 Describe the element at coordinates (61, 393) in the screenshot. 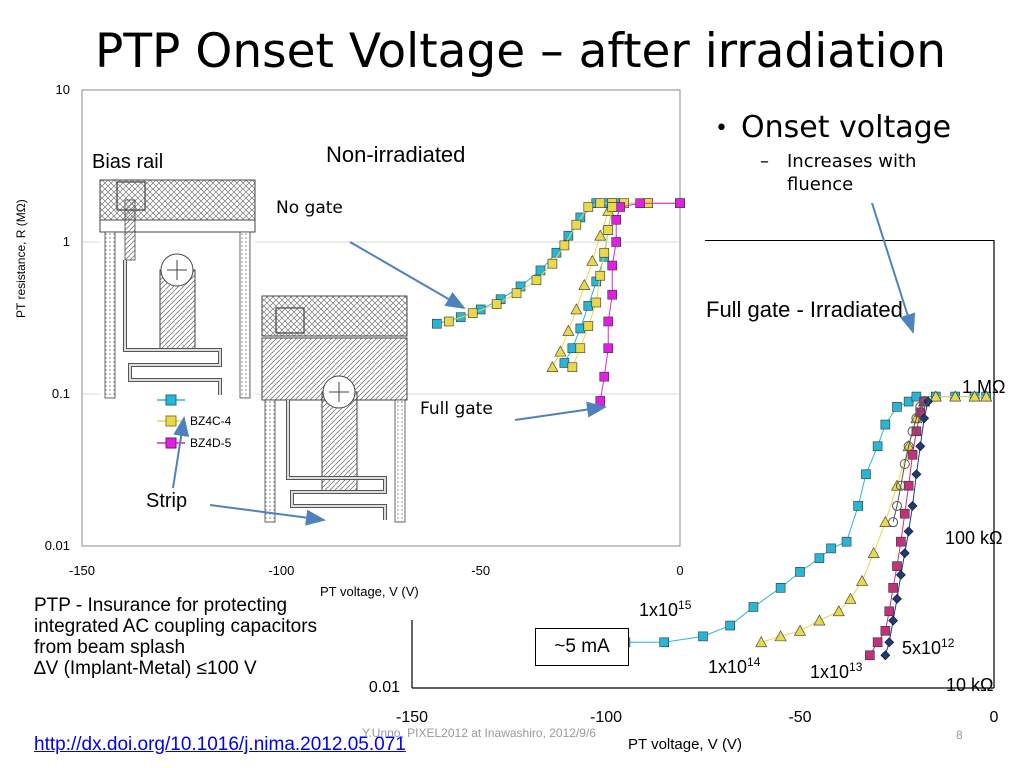

I see `y-tick-label: 0.1` at that location.